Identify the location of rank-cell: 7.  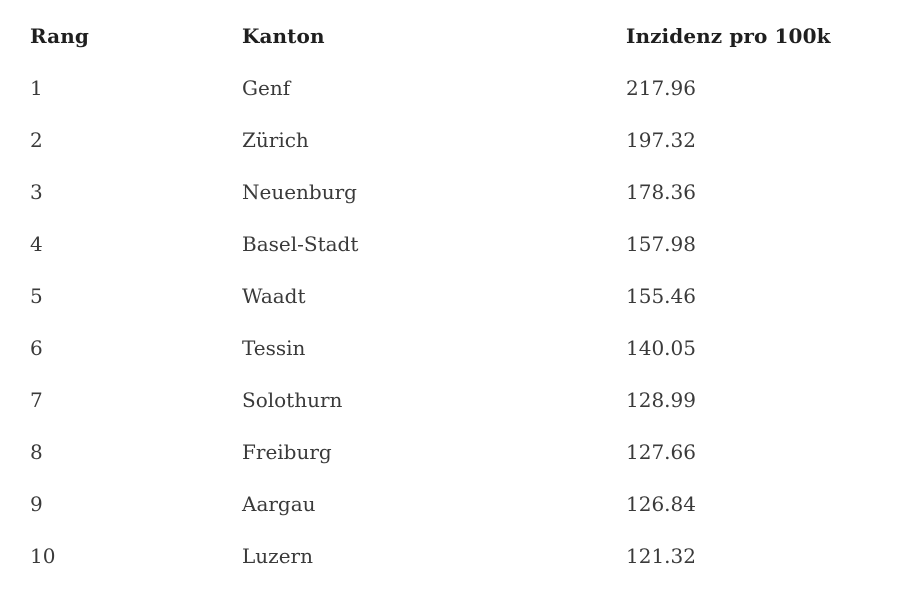
(36, 400).